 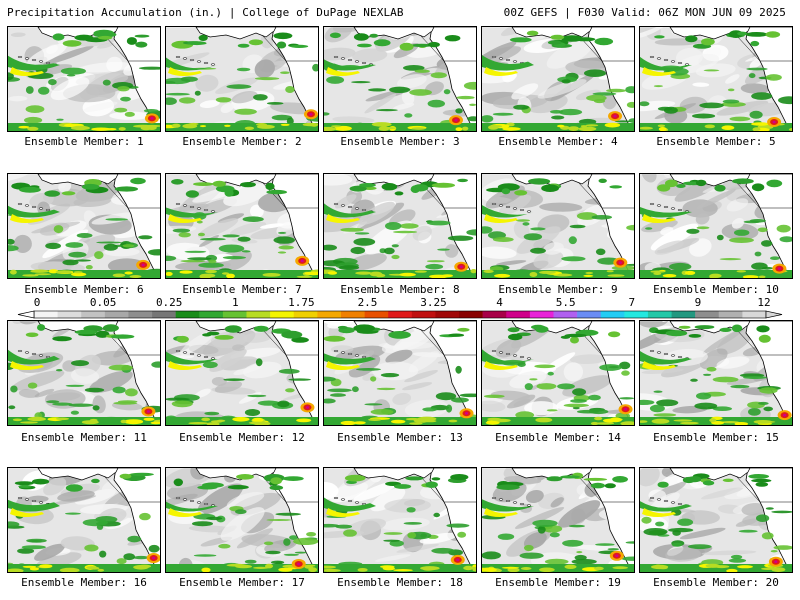 I want to click on colorbar-graphic: 0 0.05 0.25 1 1.75 2.5 3.25 4 5.5 7 9 12, so click(x=400, y=307).